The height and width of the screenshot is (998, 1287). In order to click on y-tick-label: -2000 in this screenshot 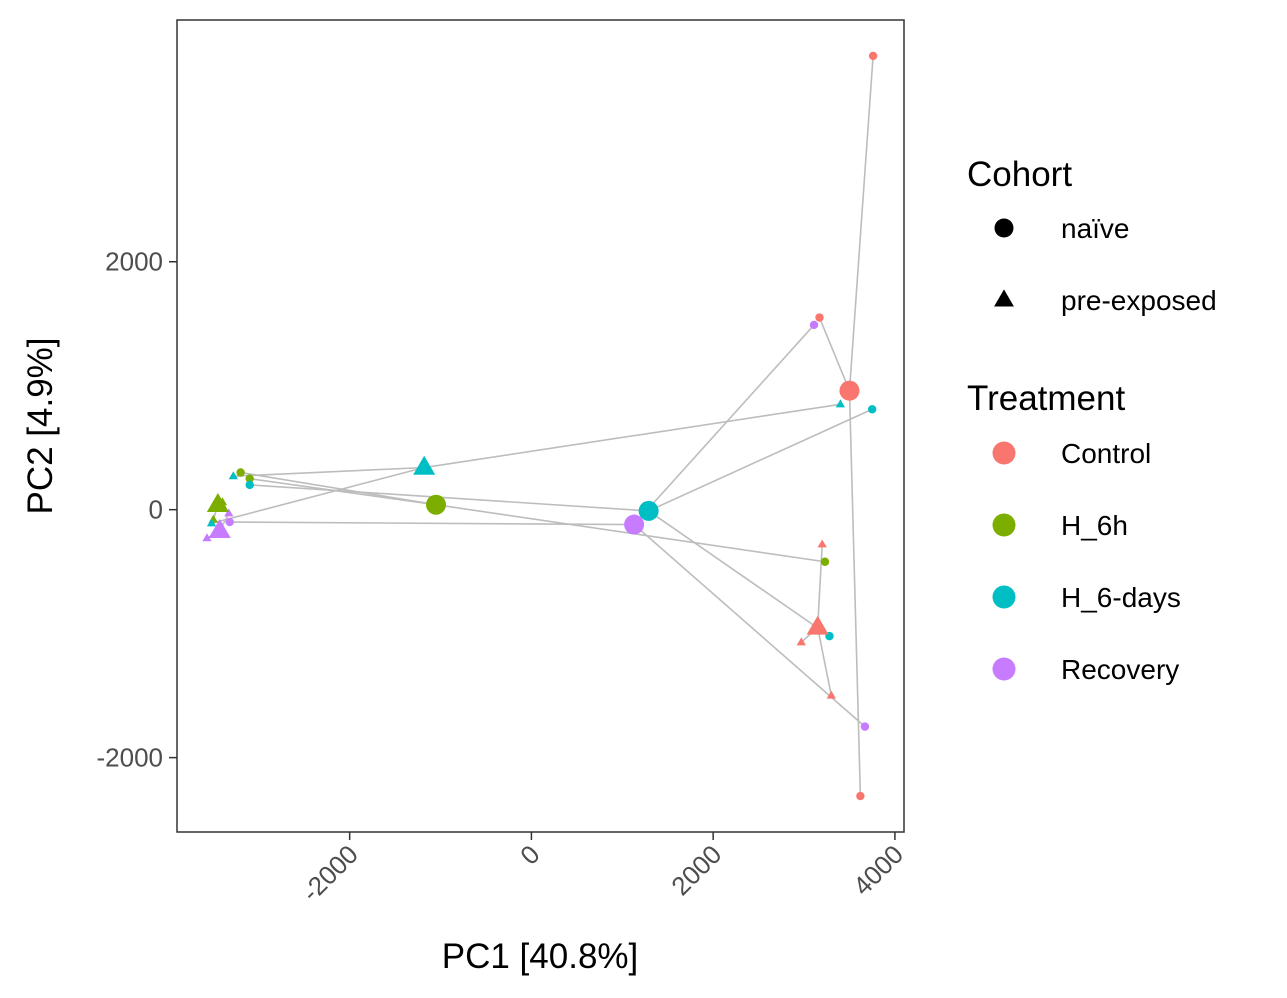, I will do `click(130, 758)`.